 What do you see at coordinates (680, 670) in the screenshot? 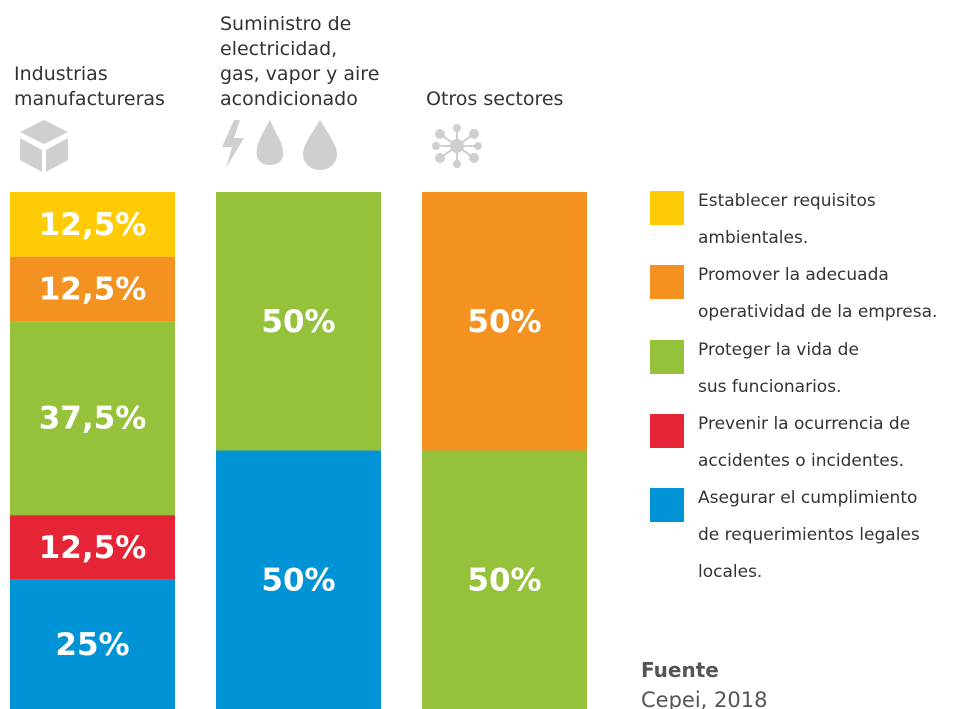
I see `source-label: Fuente` at bounding box center [680, 670].